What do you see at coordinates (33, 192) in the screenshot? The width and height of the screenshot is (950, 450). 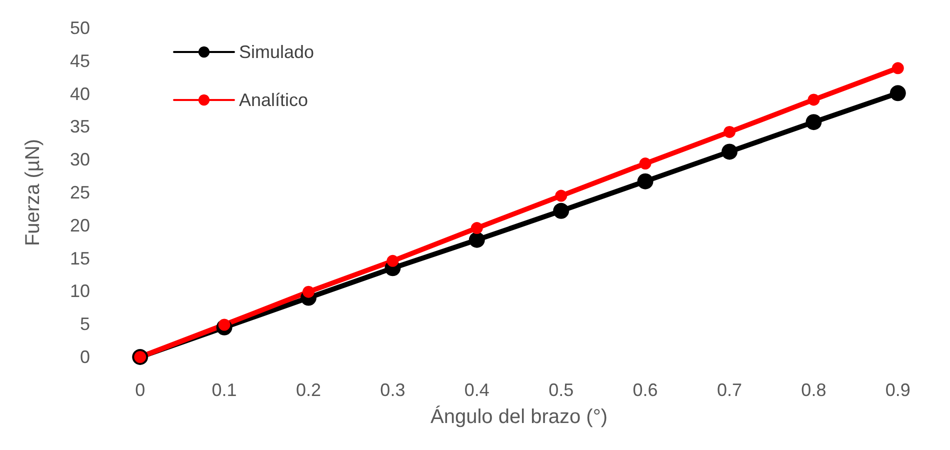 I see `y-axis-title: Fuerza (µN)` at bounding box center [33, 192].